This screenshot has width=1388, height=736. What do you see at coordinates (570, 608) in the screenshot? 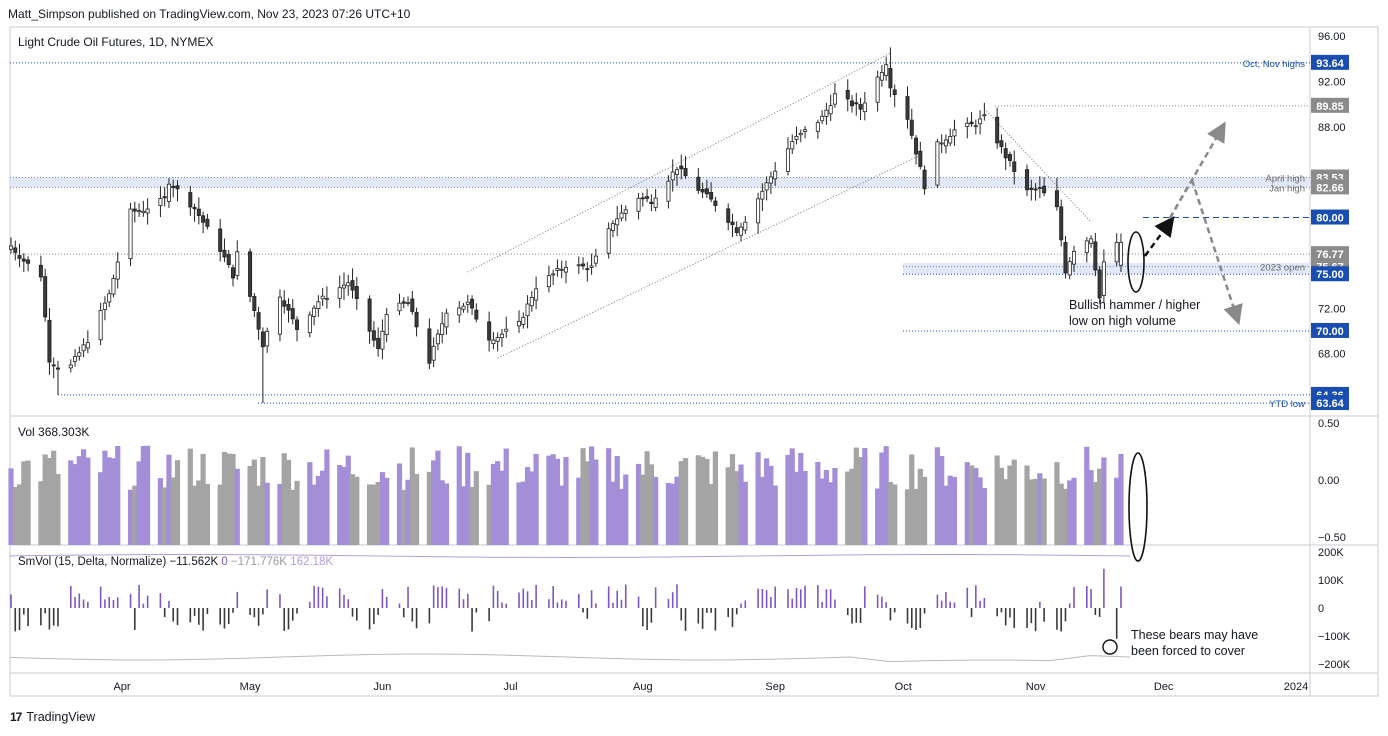
I see `smvol-bars` at bounding box center [570, 608].